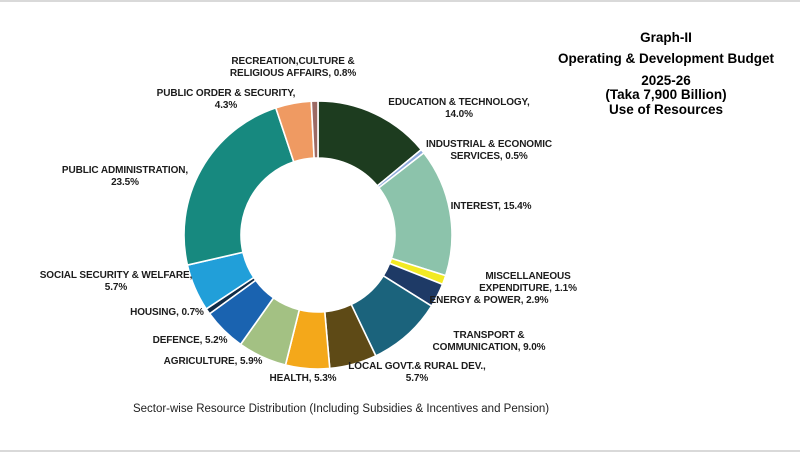 This screenshot has height=452, width=800. I want to click on label-public-order-security: PUBLIC ORDER & SECURITY, 4.3%, so click(226, 99).